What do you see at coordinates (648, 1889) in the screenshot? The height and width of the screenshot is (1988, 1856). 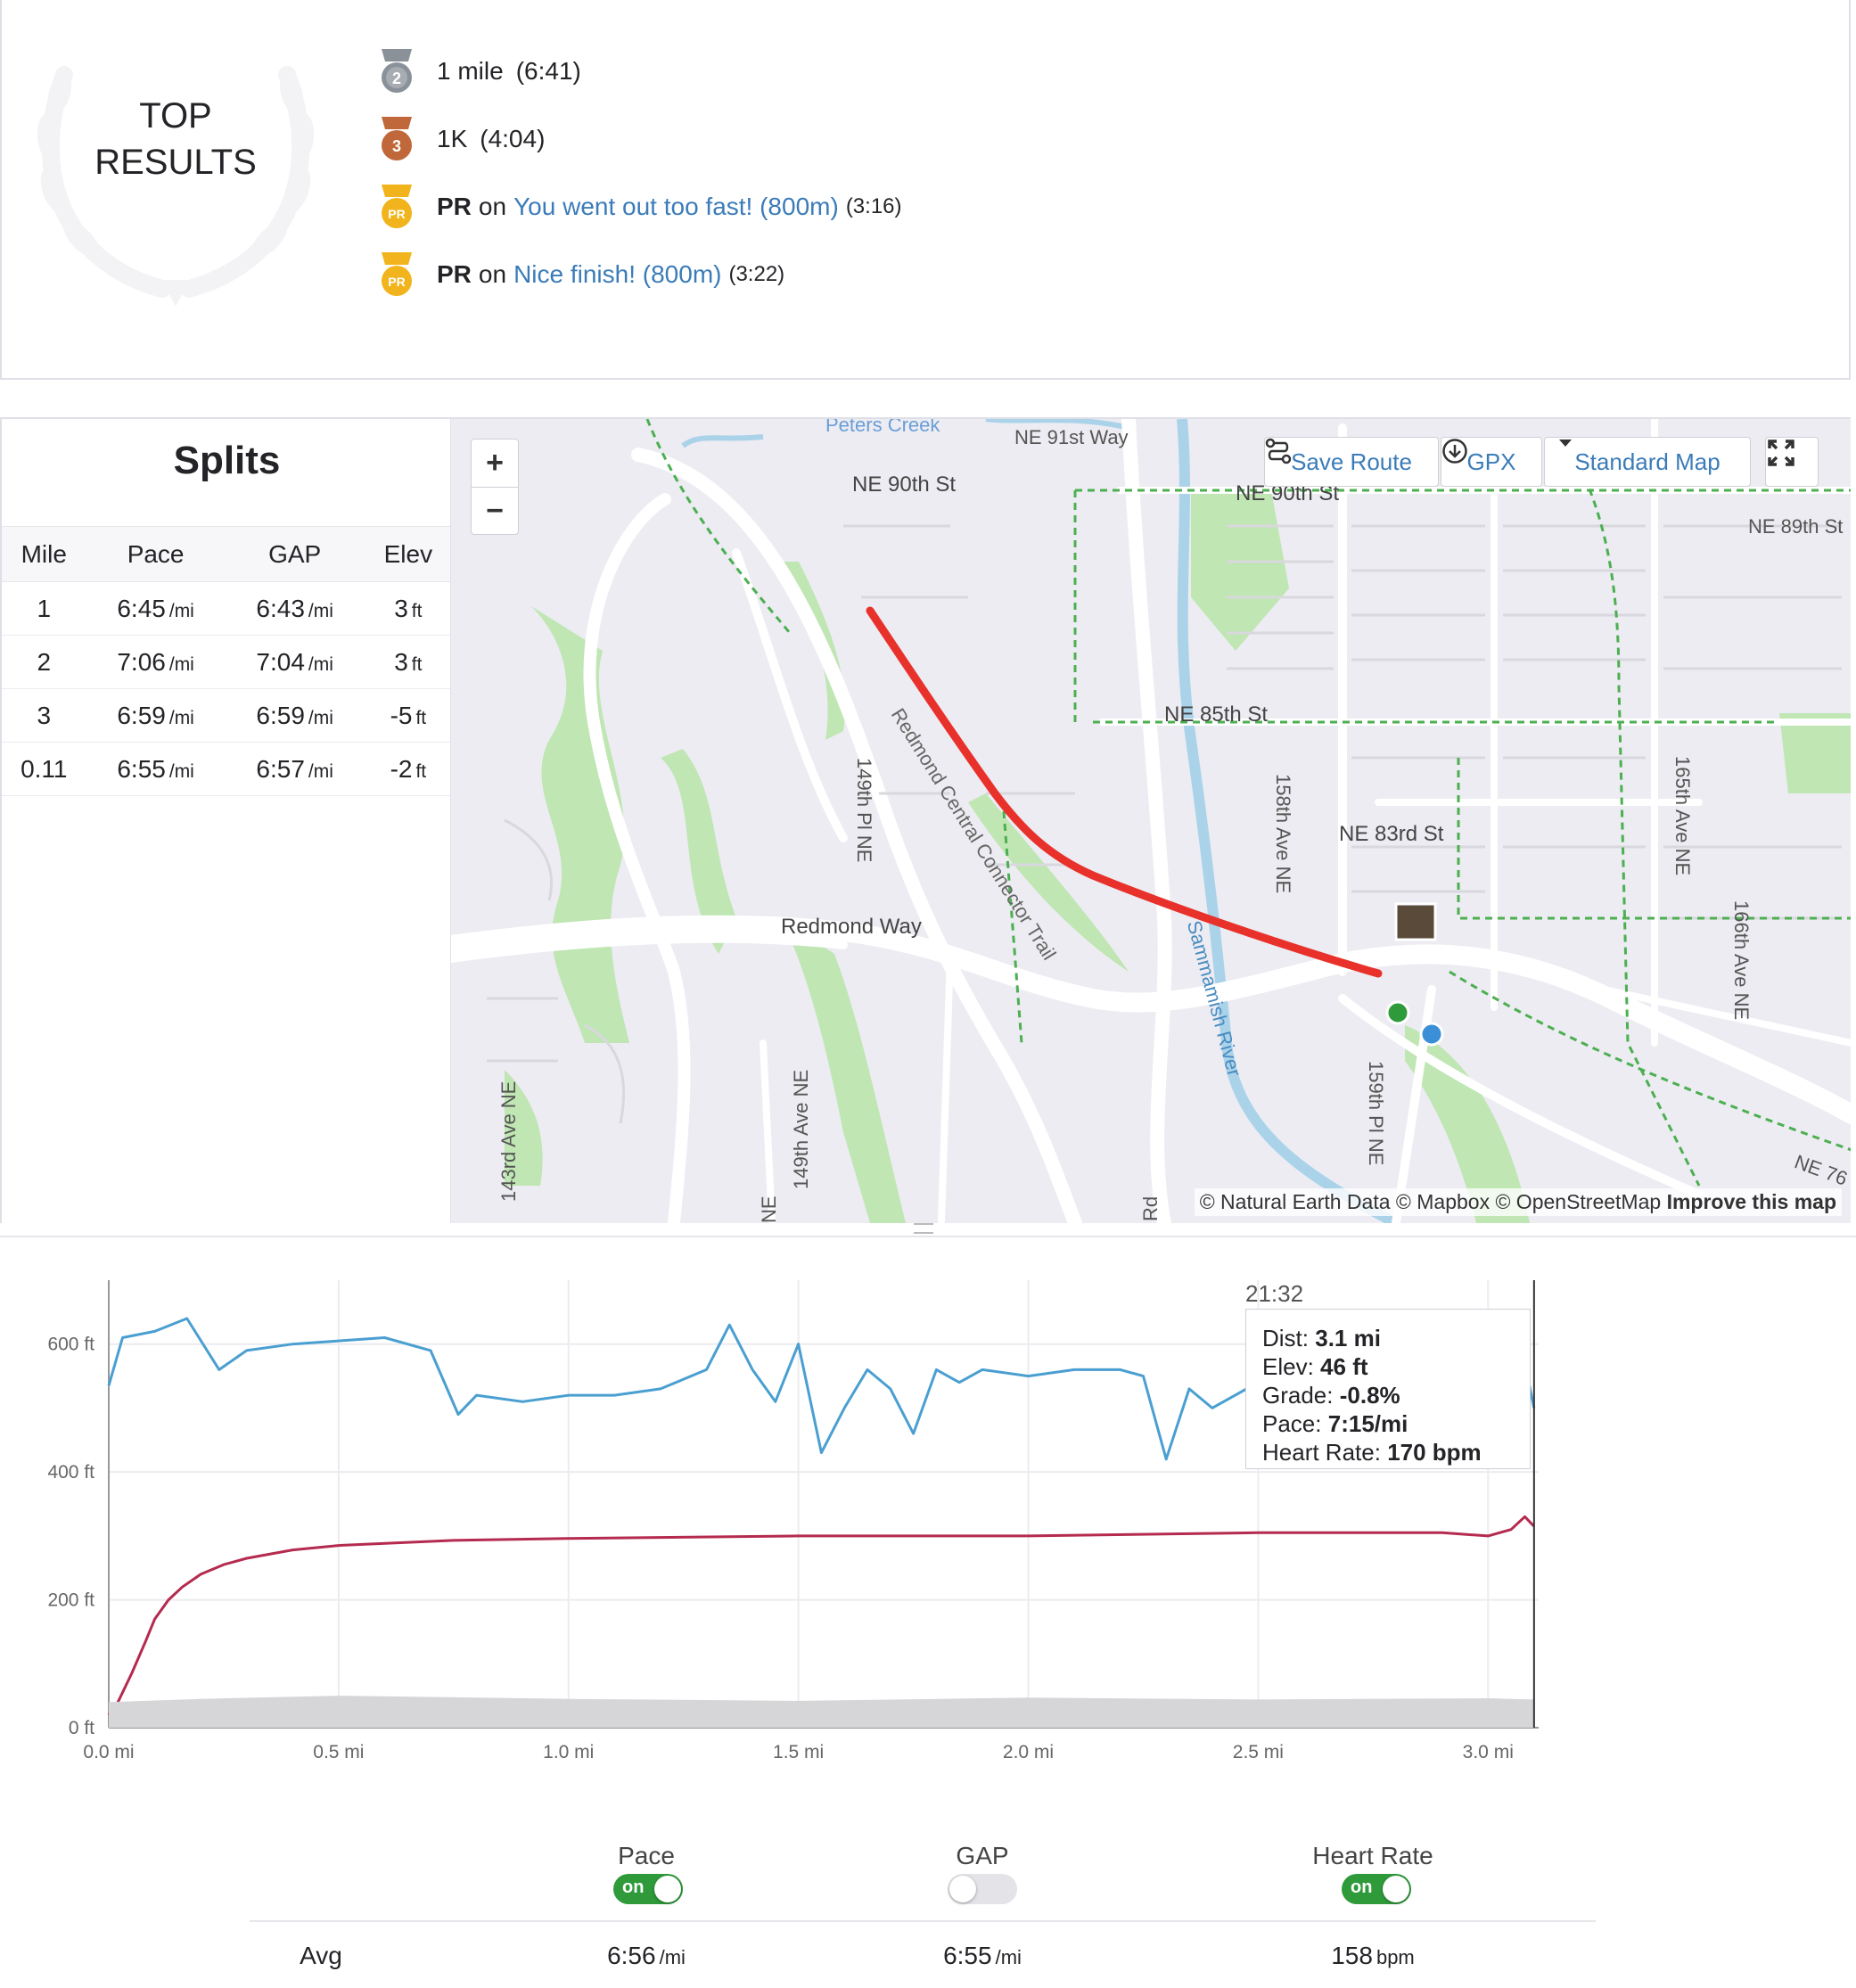 I see `pace-toggle: on` at bounding box center [648, 1889].